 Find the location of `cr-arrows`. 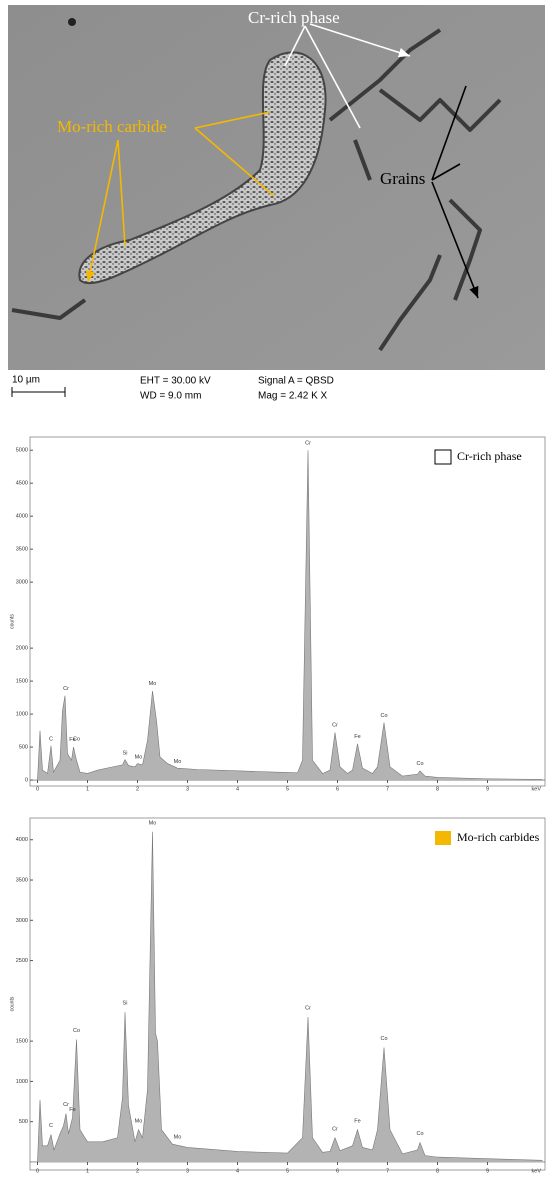

cr-arrows is located at coordinates (347, 76).